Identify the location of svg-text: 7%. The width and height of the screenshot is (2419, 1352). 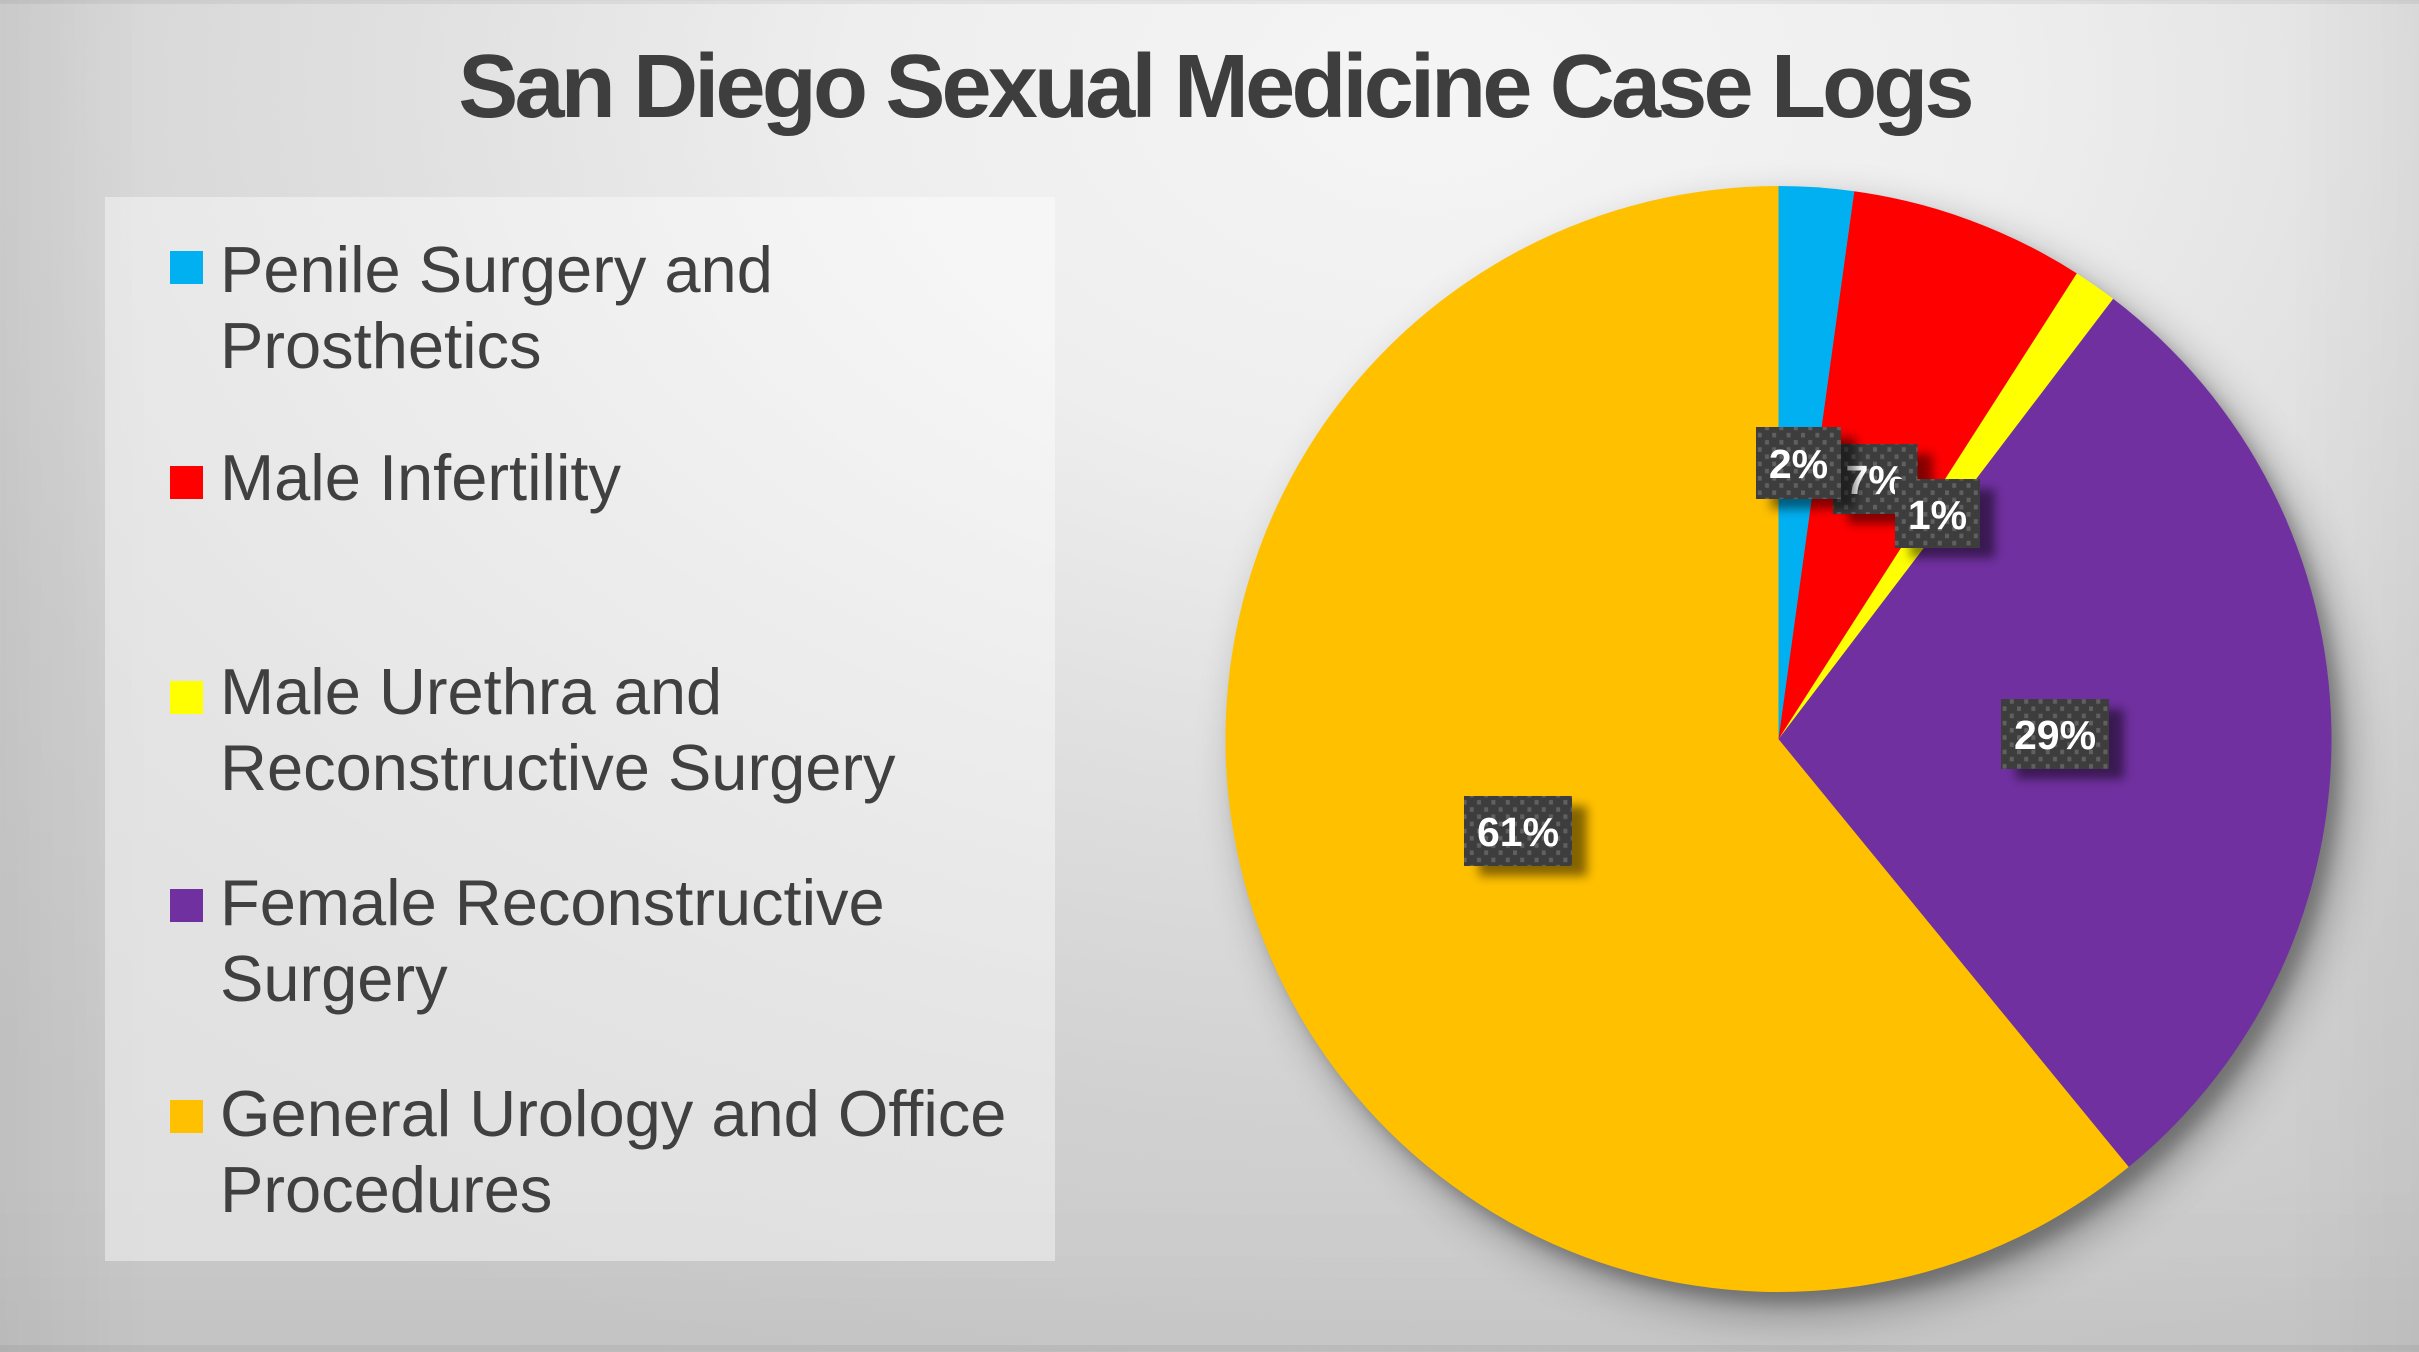
(1875, 480).